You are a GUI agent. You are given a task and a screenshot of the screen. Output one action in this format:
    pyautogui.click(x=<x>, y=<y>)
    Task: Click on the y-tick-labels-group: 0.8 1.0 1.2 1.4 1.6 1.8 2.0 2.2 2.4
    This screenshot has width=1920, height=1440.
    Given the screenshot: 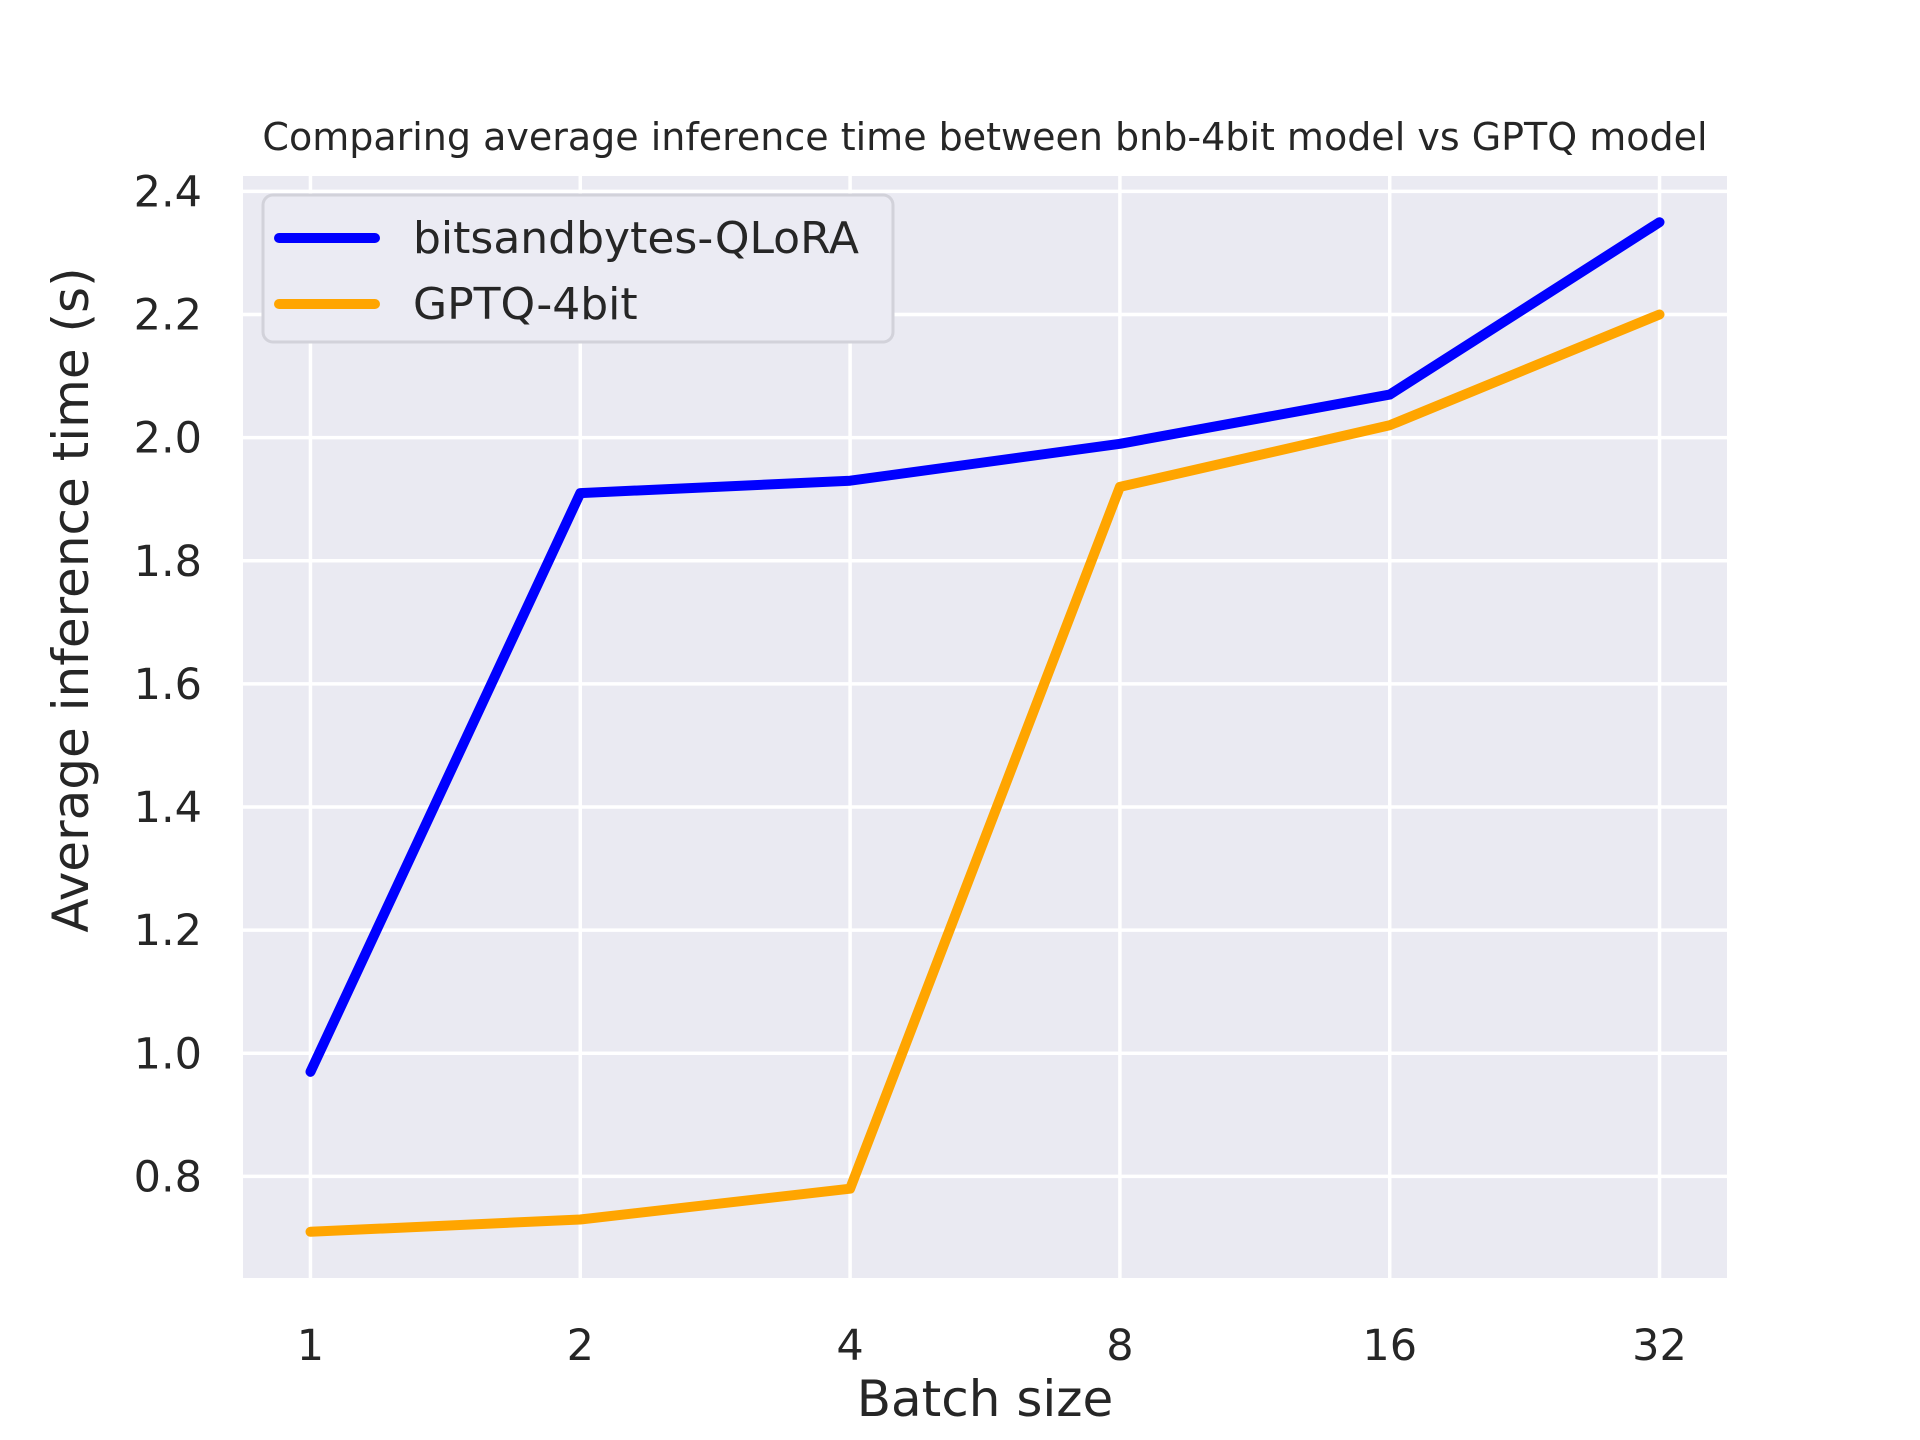 What is the action you would take?
    pyautogui.click(x=168, y=684)
    